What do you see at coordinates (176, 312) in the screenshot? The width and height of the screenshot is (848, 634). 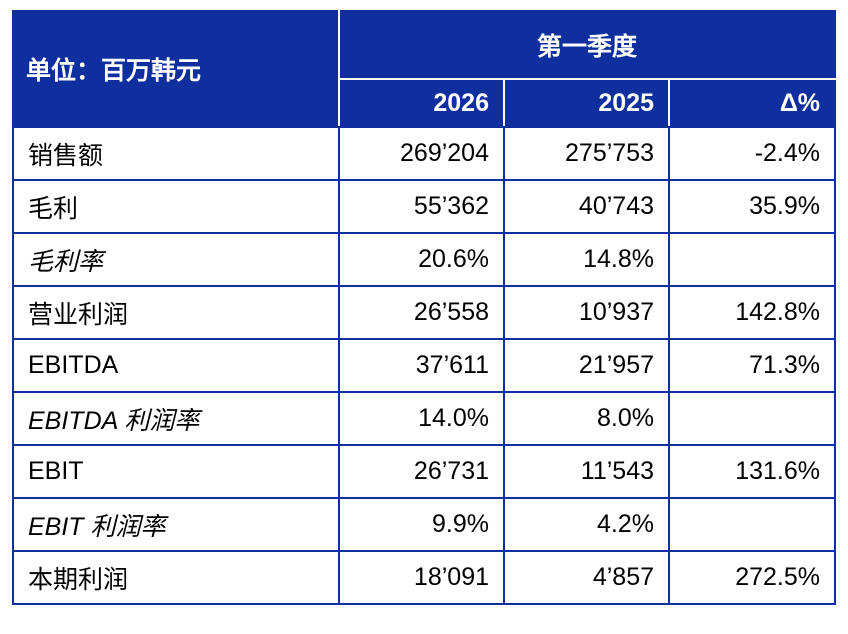 I see `row-label: 营业利润` at bounding box center [176, 312].